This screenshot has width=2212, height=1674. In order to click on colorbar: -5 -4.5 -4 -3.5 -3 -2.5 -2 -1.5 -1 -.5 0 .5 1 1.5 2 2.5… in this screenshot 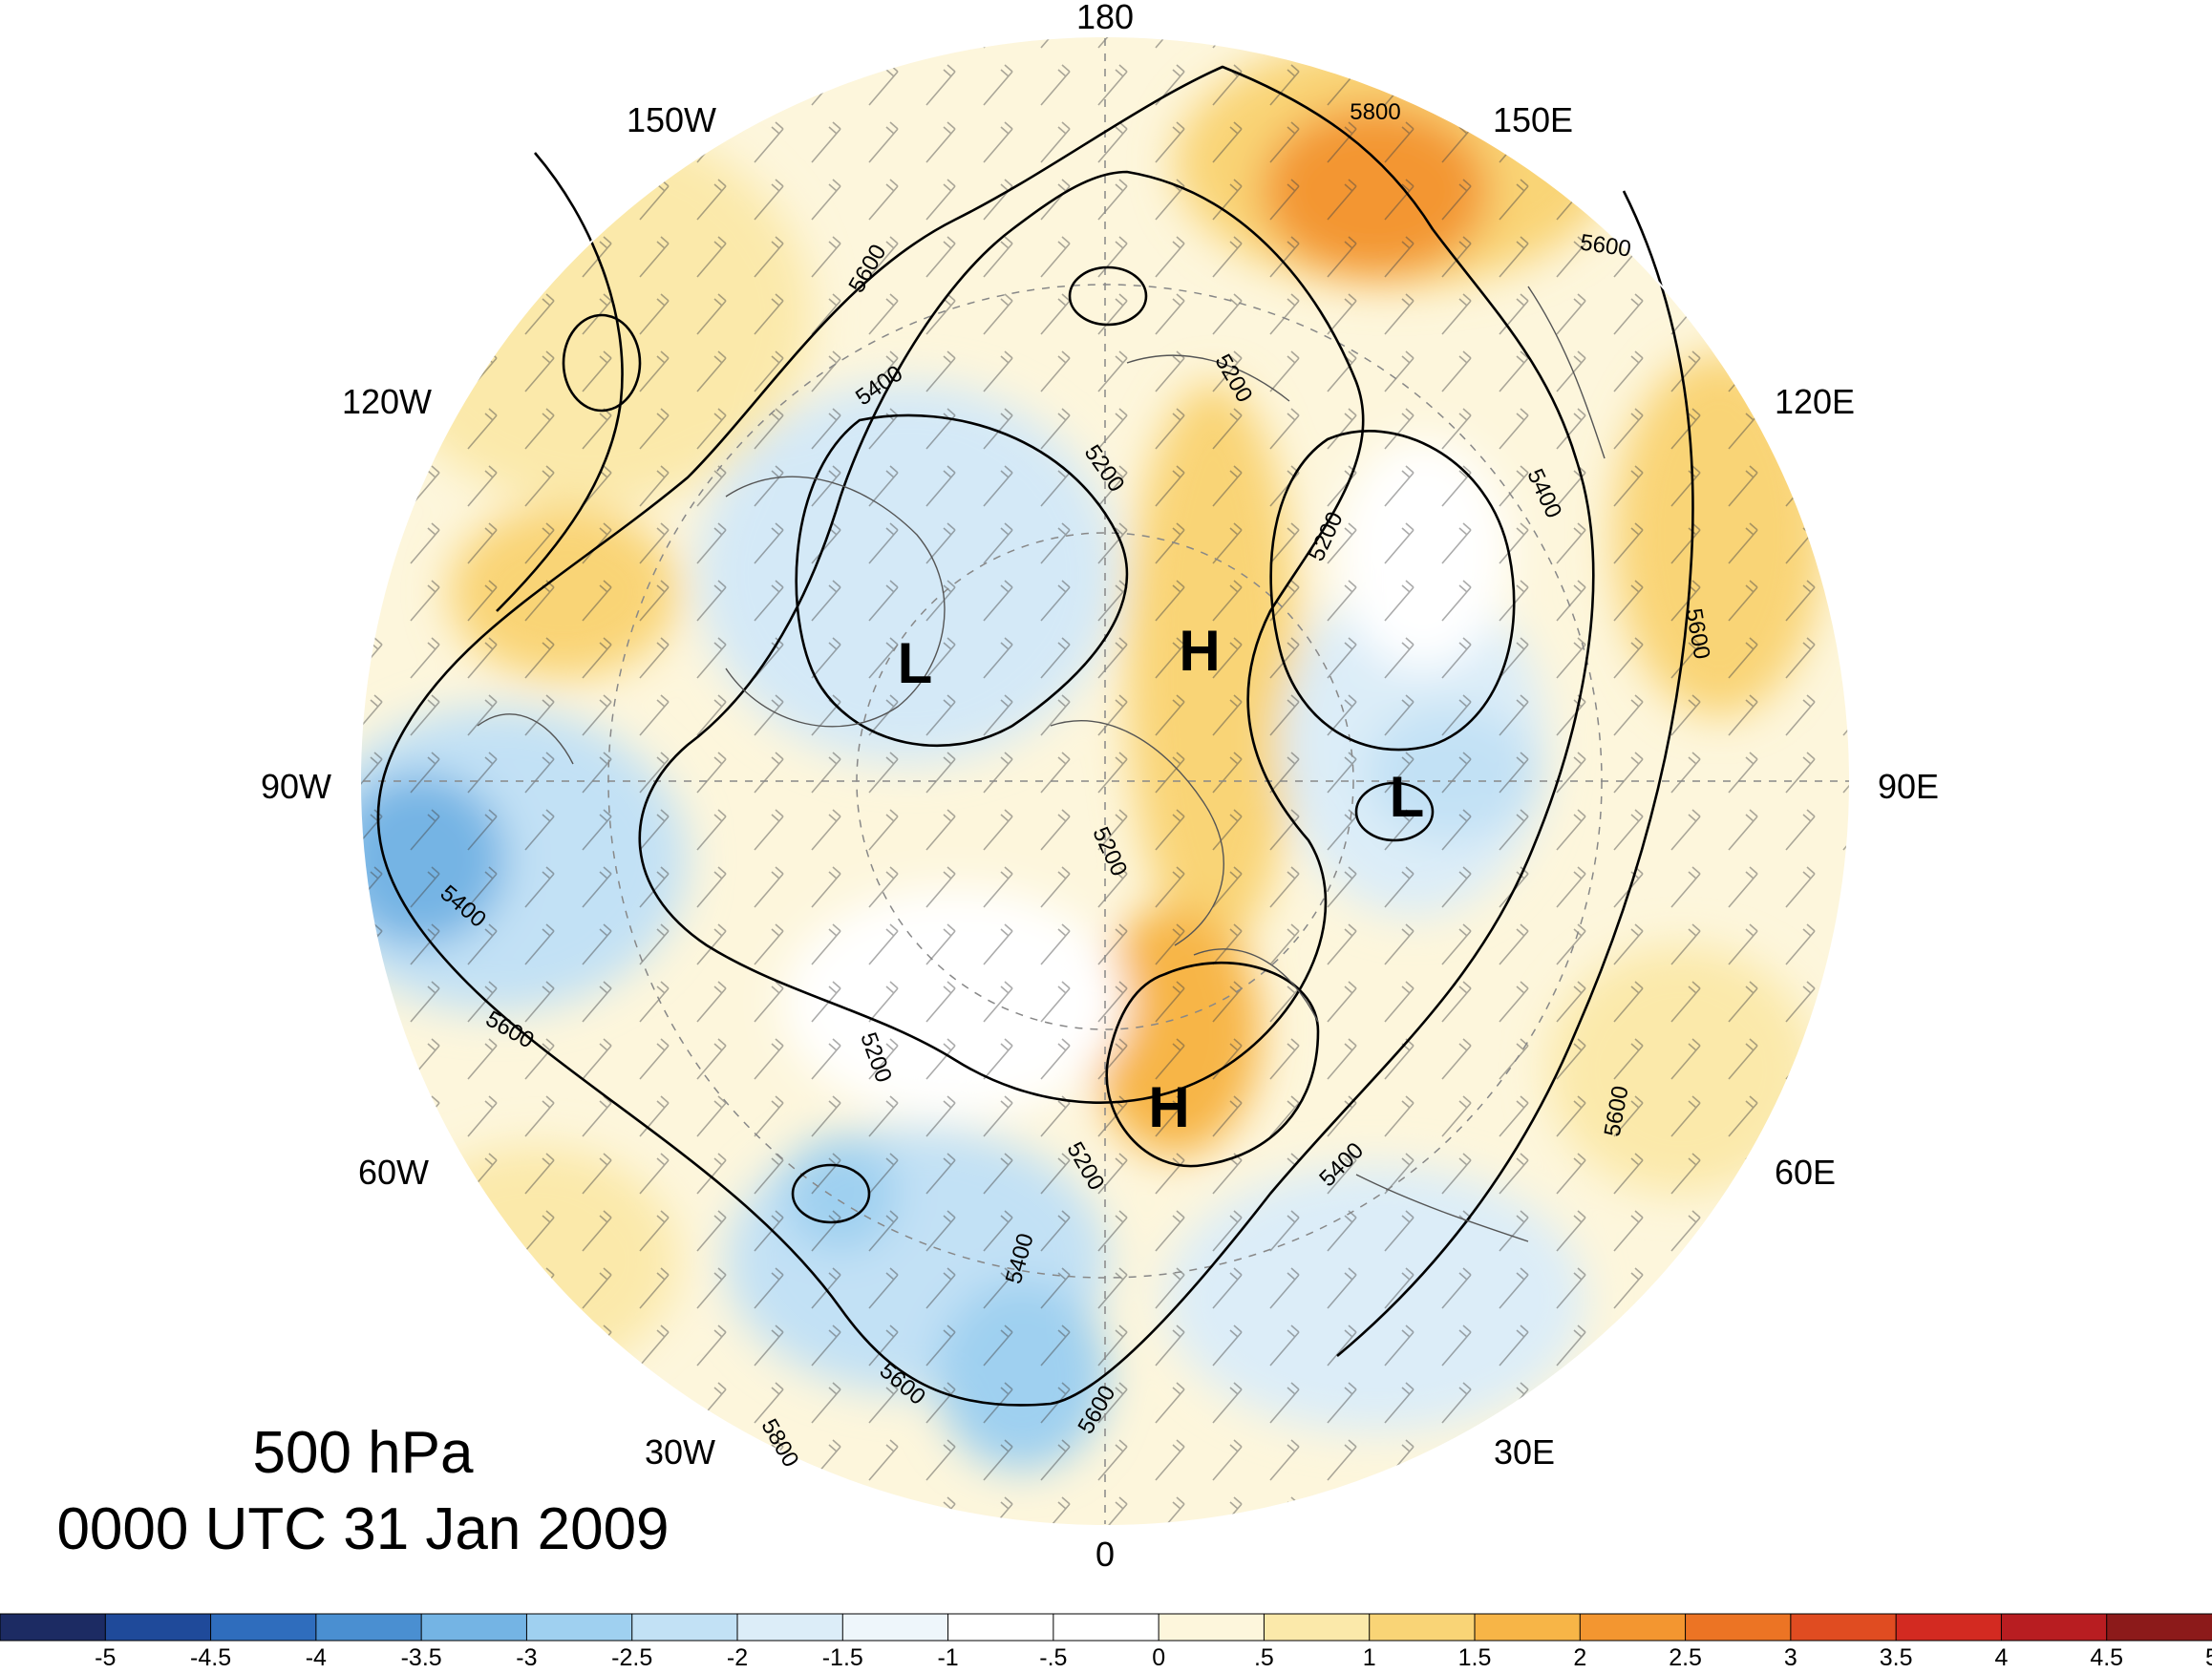, I will do `click(1106, 1642)`.